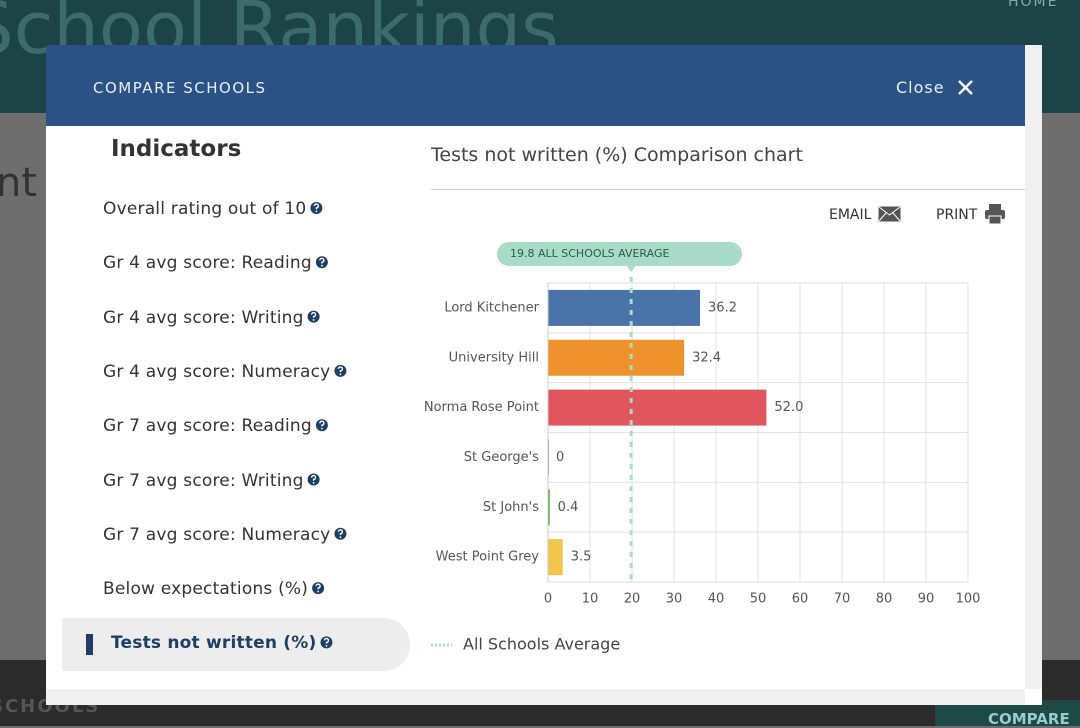 The image size is (1080, 728). Describe the element at coordinates (631, 268) in the screenshot. I see `average-pointer` at that location.